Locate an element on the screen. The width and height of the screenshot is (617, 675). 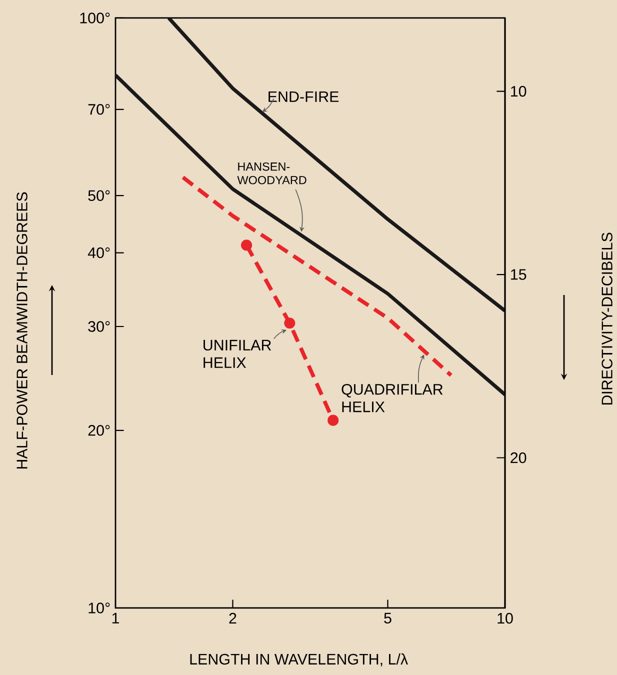
y-tick-label: 10° is located at coordinates (99, 608).